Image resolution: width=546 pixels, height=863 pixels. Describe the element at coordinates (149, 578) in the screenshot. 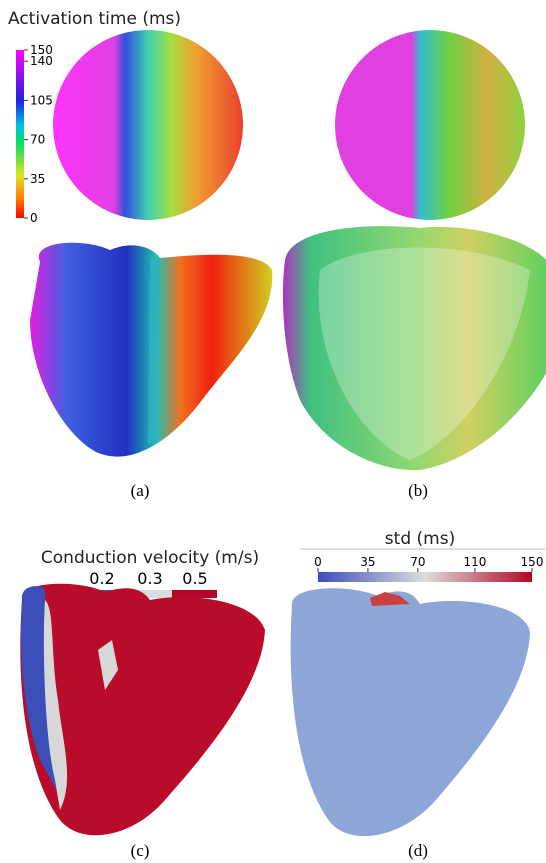

I see `legend-label: 0.3` at that location.